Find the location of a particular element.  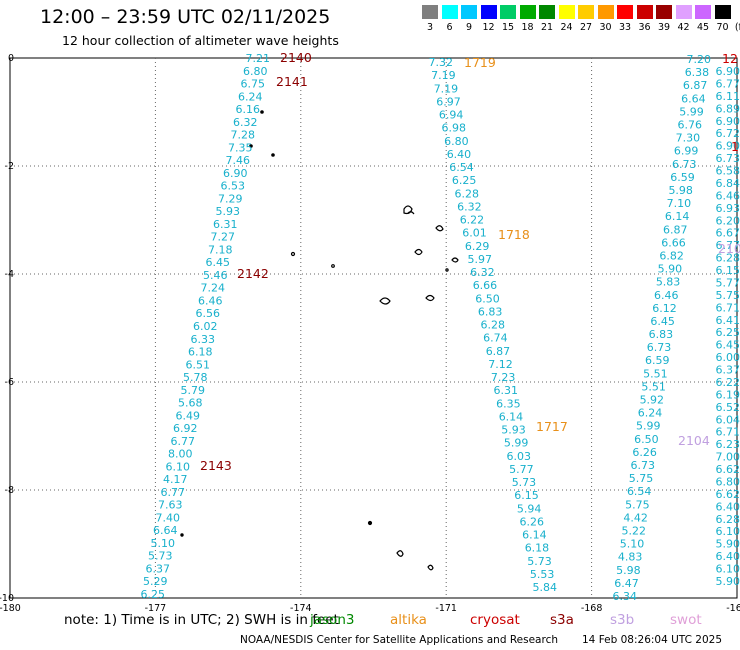

colorbar-label: 30 is located at coordinates (605, 27).